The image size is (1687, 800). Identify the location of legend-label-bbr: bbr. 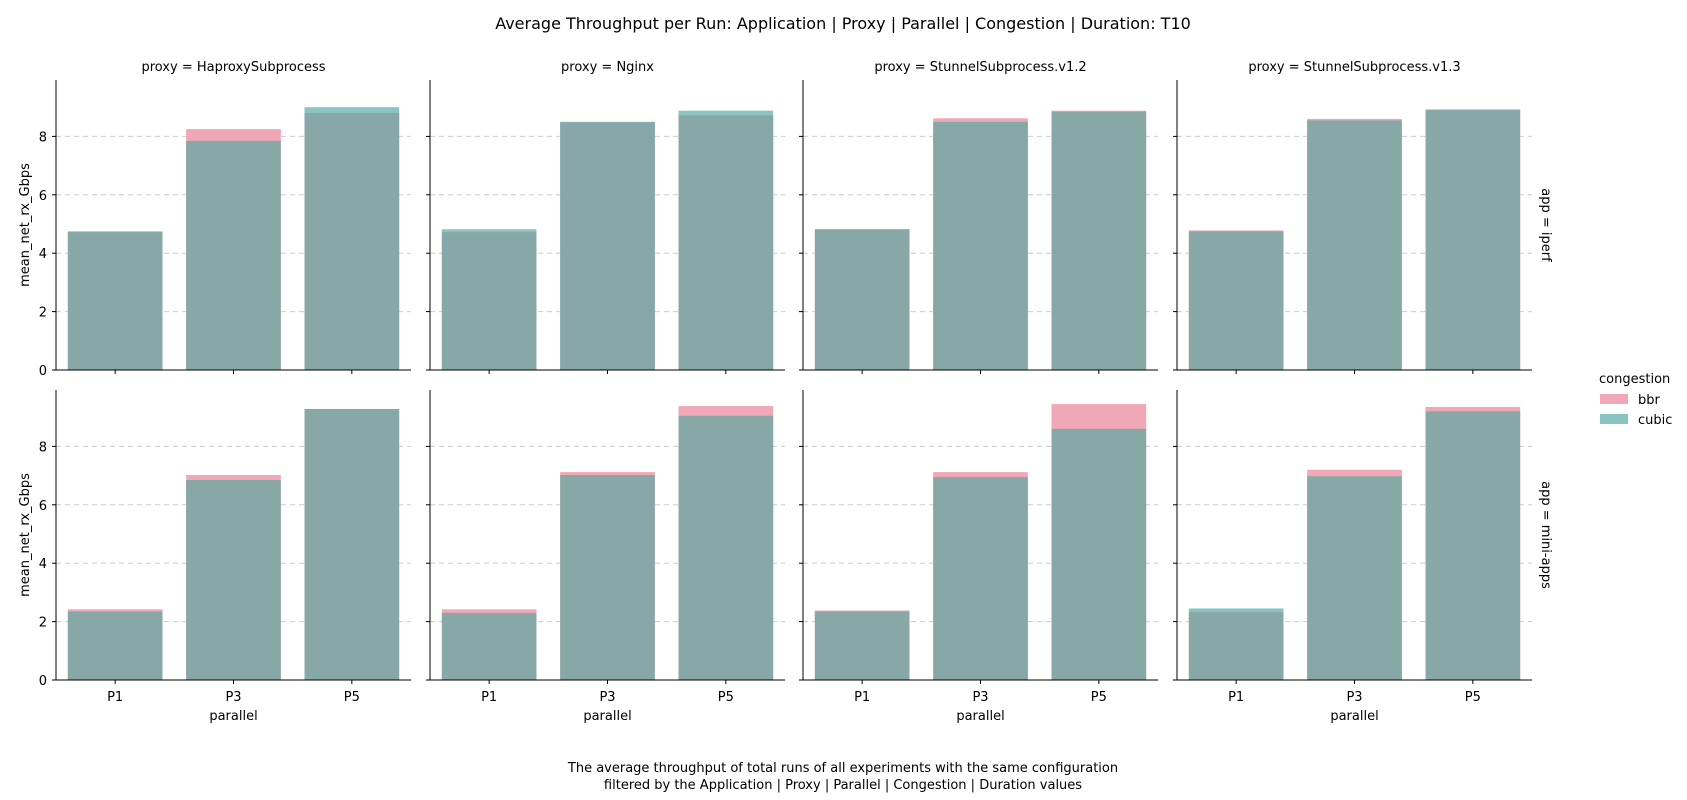
(1649, 400).